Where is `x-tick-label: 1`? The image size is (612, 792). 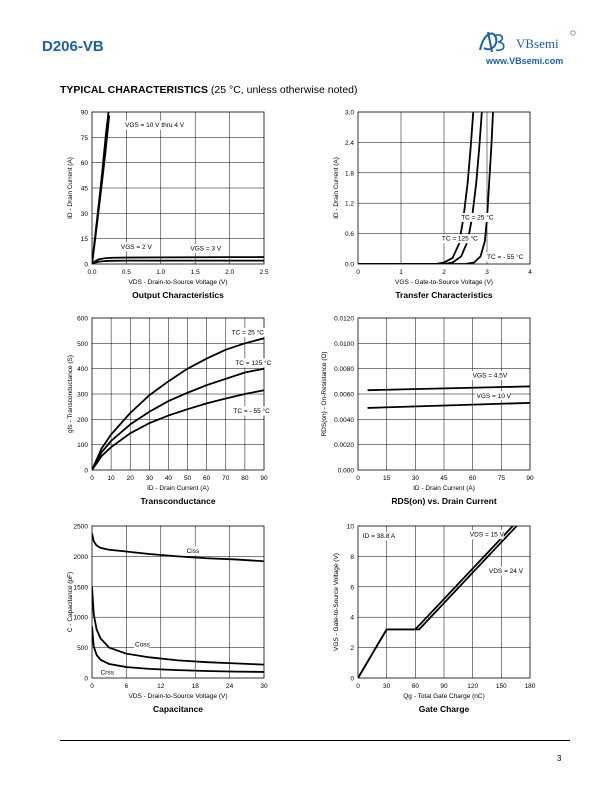
x-tick-label: 1 is located at coordinates (401, 272).